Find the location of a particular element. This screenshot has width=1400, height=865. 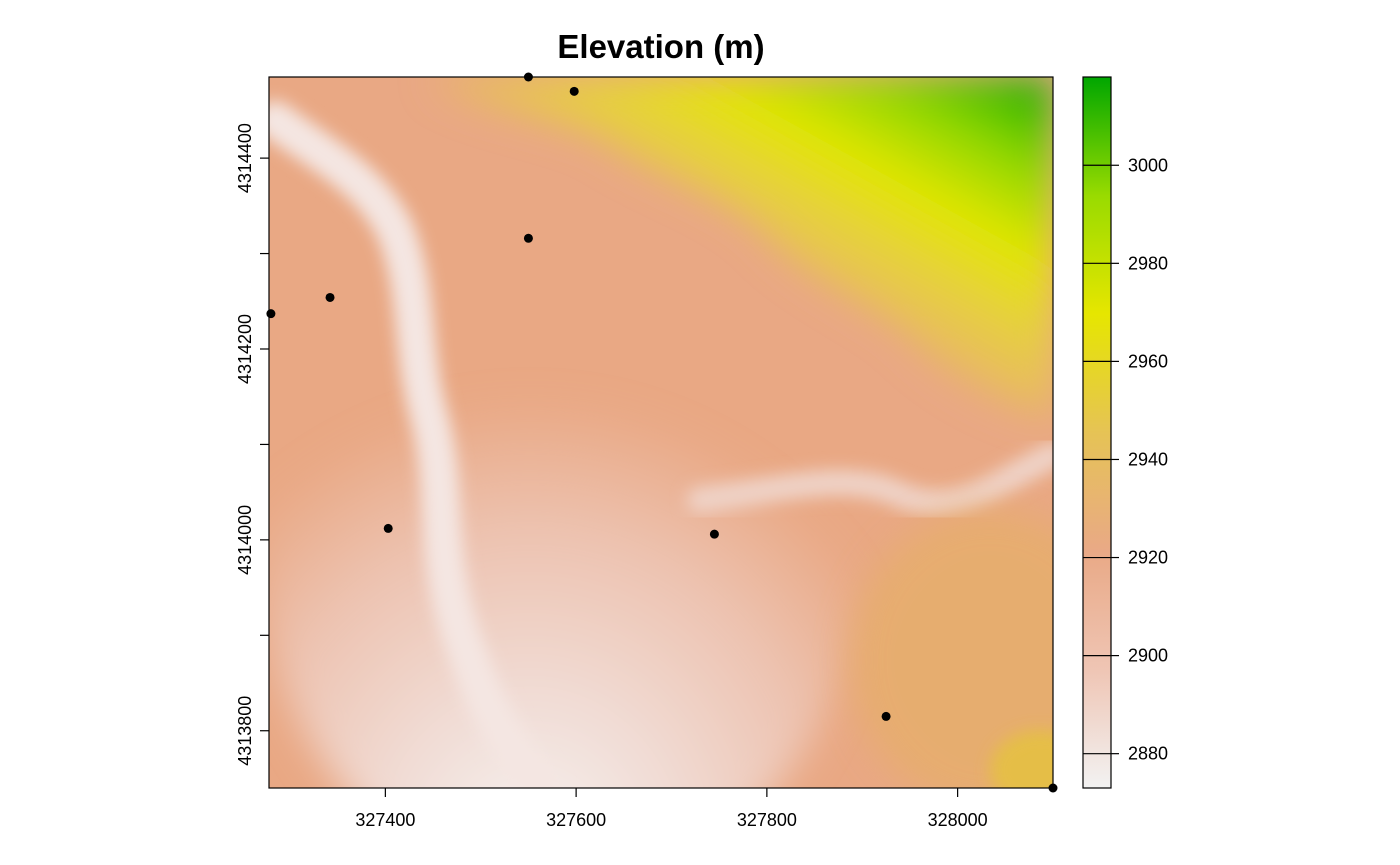

legend-tick-label: 2920 is located at coordinates (1148, 558).